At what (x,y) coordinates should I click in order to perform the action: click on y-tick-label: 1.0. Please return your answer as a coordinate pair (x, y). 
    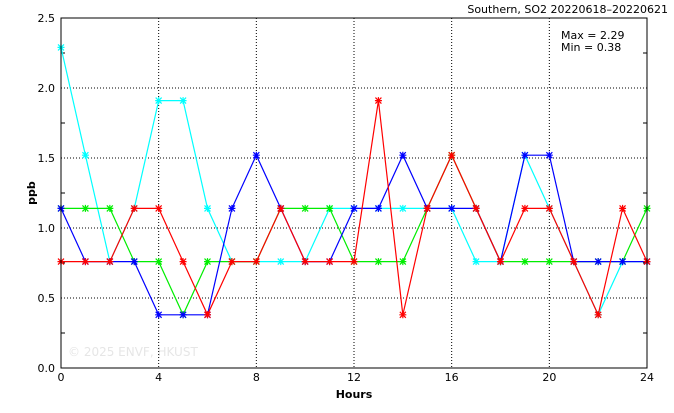
    Looking at the image, I should click on (47, 228).